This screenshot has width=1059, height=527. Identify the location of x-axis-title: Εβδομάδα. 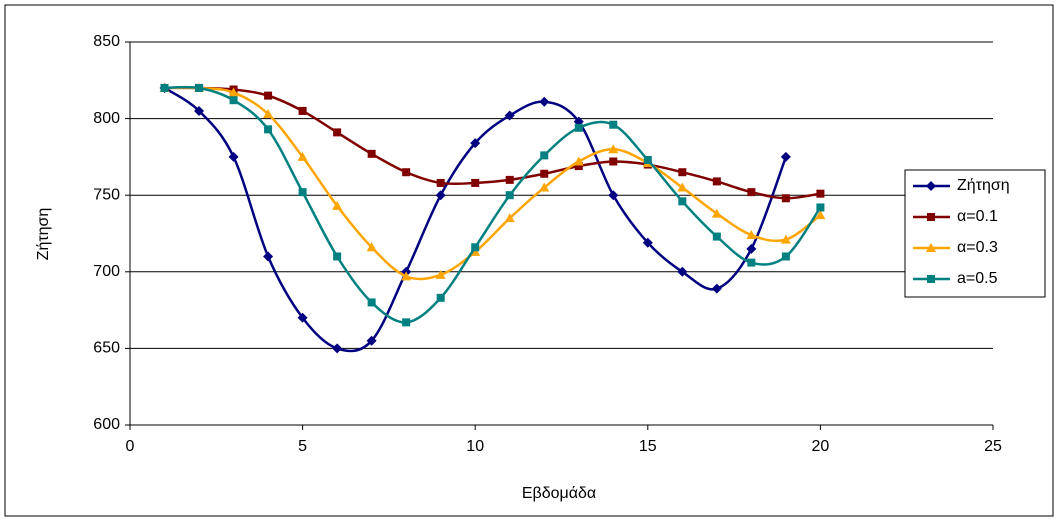
(559, 493).